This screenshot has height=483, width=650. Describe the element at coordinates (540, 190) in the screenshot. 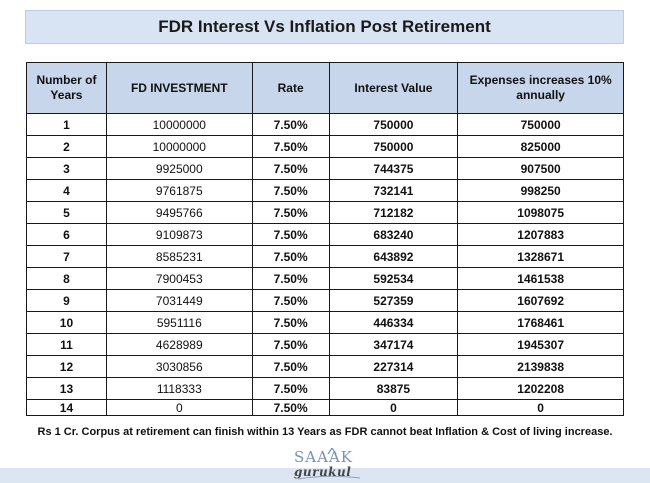

I see `cell-expenses: 998250` at that location.